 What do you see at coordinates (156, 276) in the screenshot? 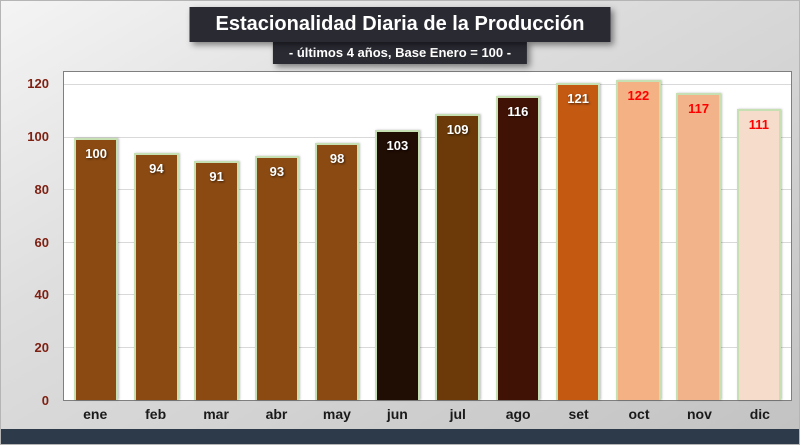
I see `bar-feb: 94` at bounding box center [156, 276].